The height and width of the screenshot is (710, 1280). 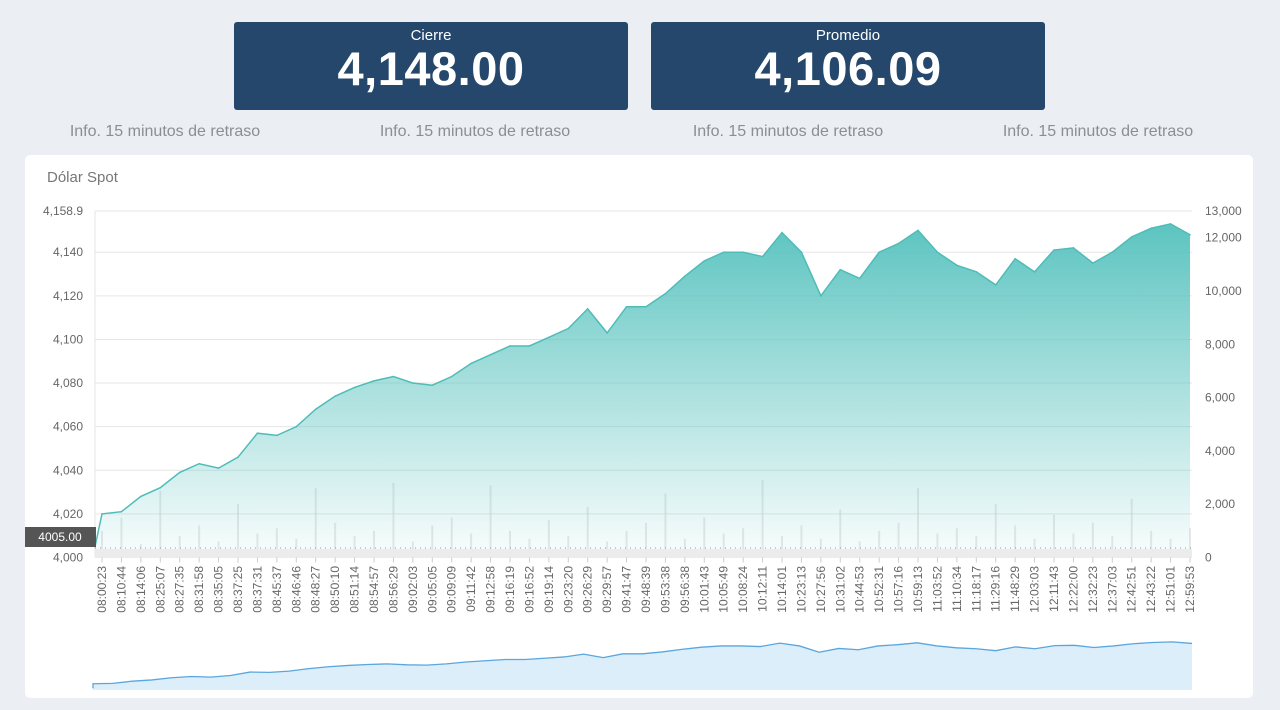 I want to click on navigator-area, so click(x=642, y=665).